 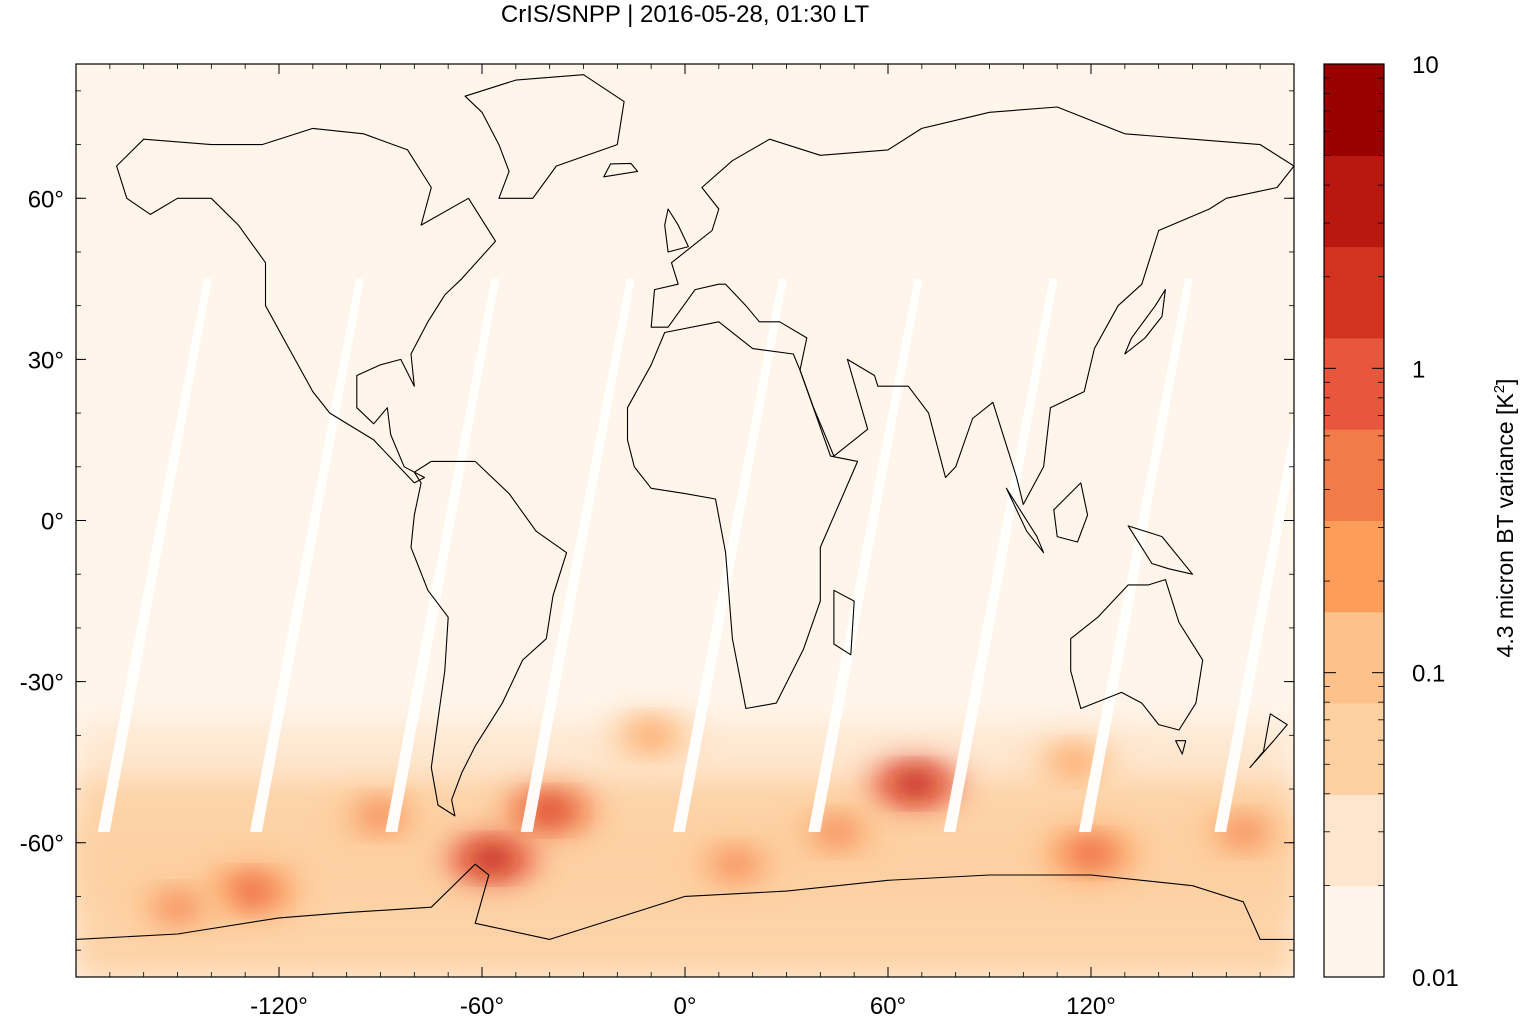 I want to click on colorbar-label-suffix: ], so click(x=1505, y=382).